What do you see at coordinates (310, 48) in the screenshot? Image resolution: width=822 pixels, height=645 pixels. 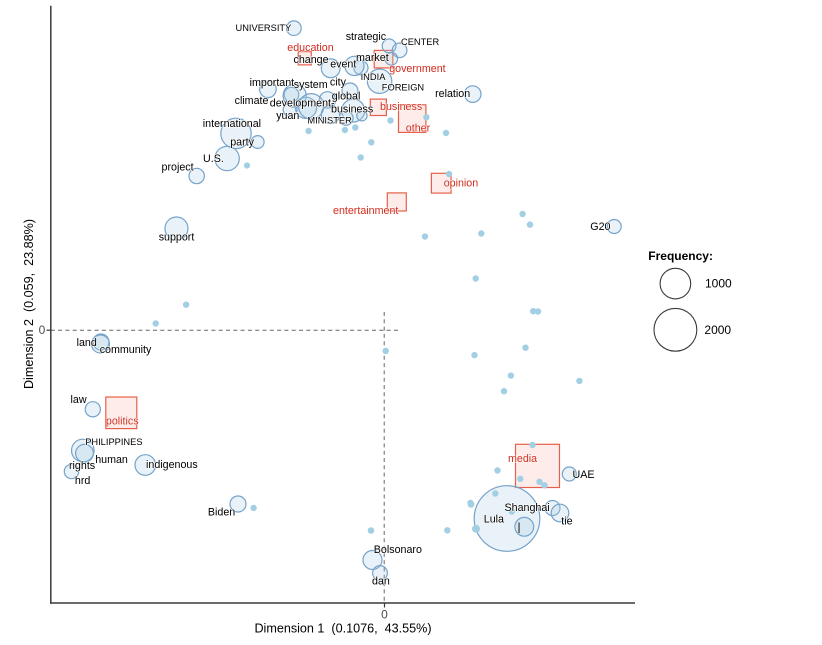 I see `svg-text: education` at bounding box center [310, 48].